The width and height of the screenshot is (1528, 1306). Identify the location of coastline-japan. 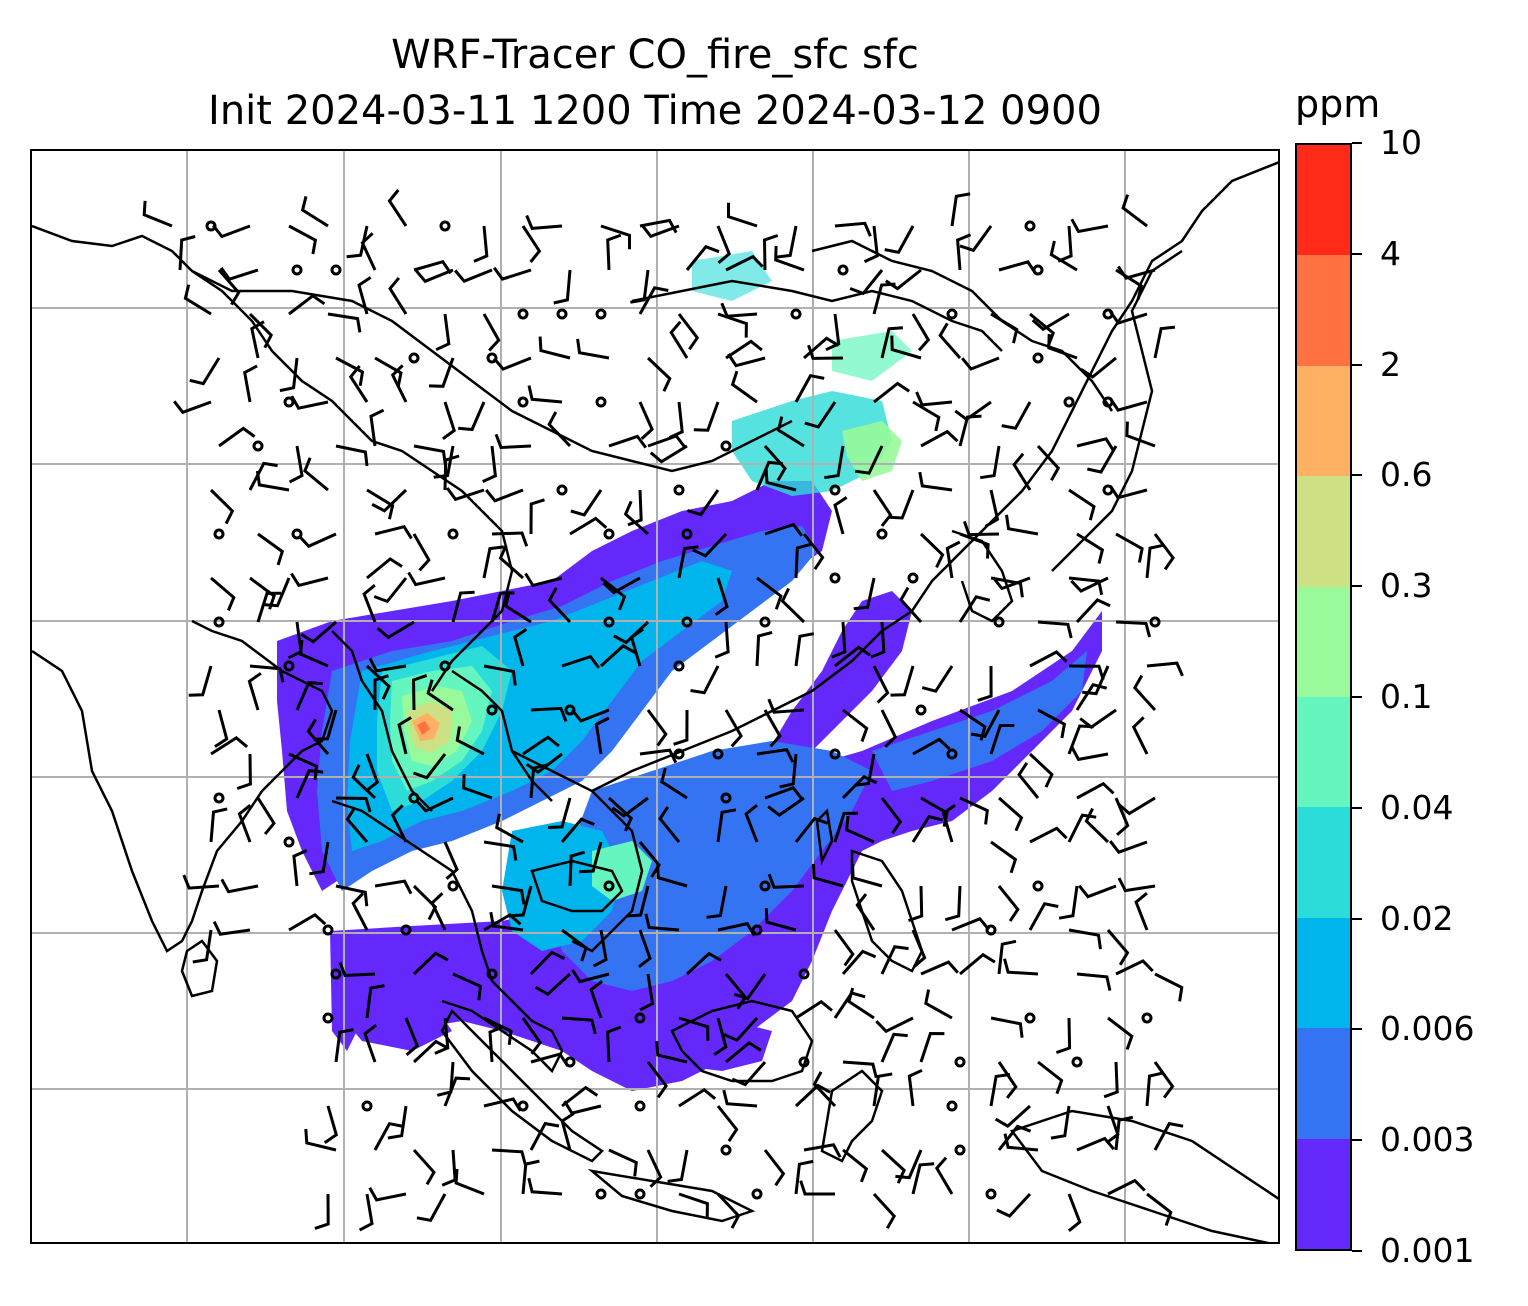
(1117, 410).